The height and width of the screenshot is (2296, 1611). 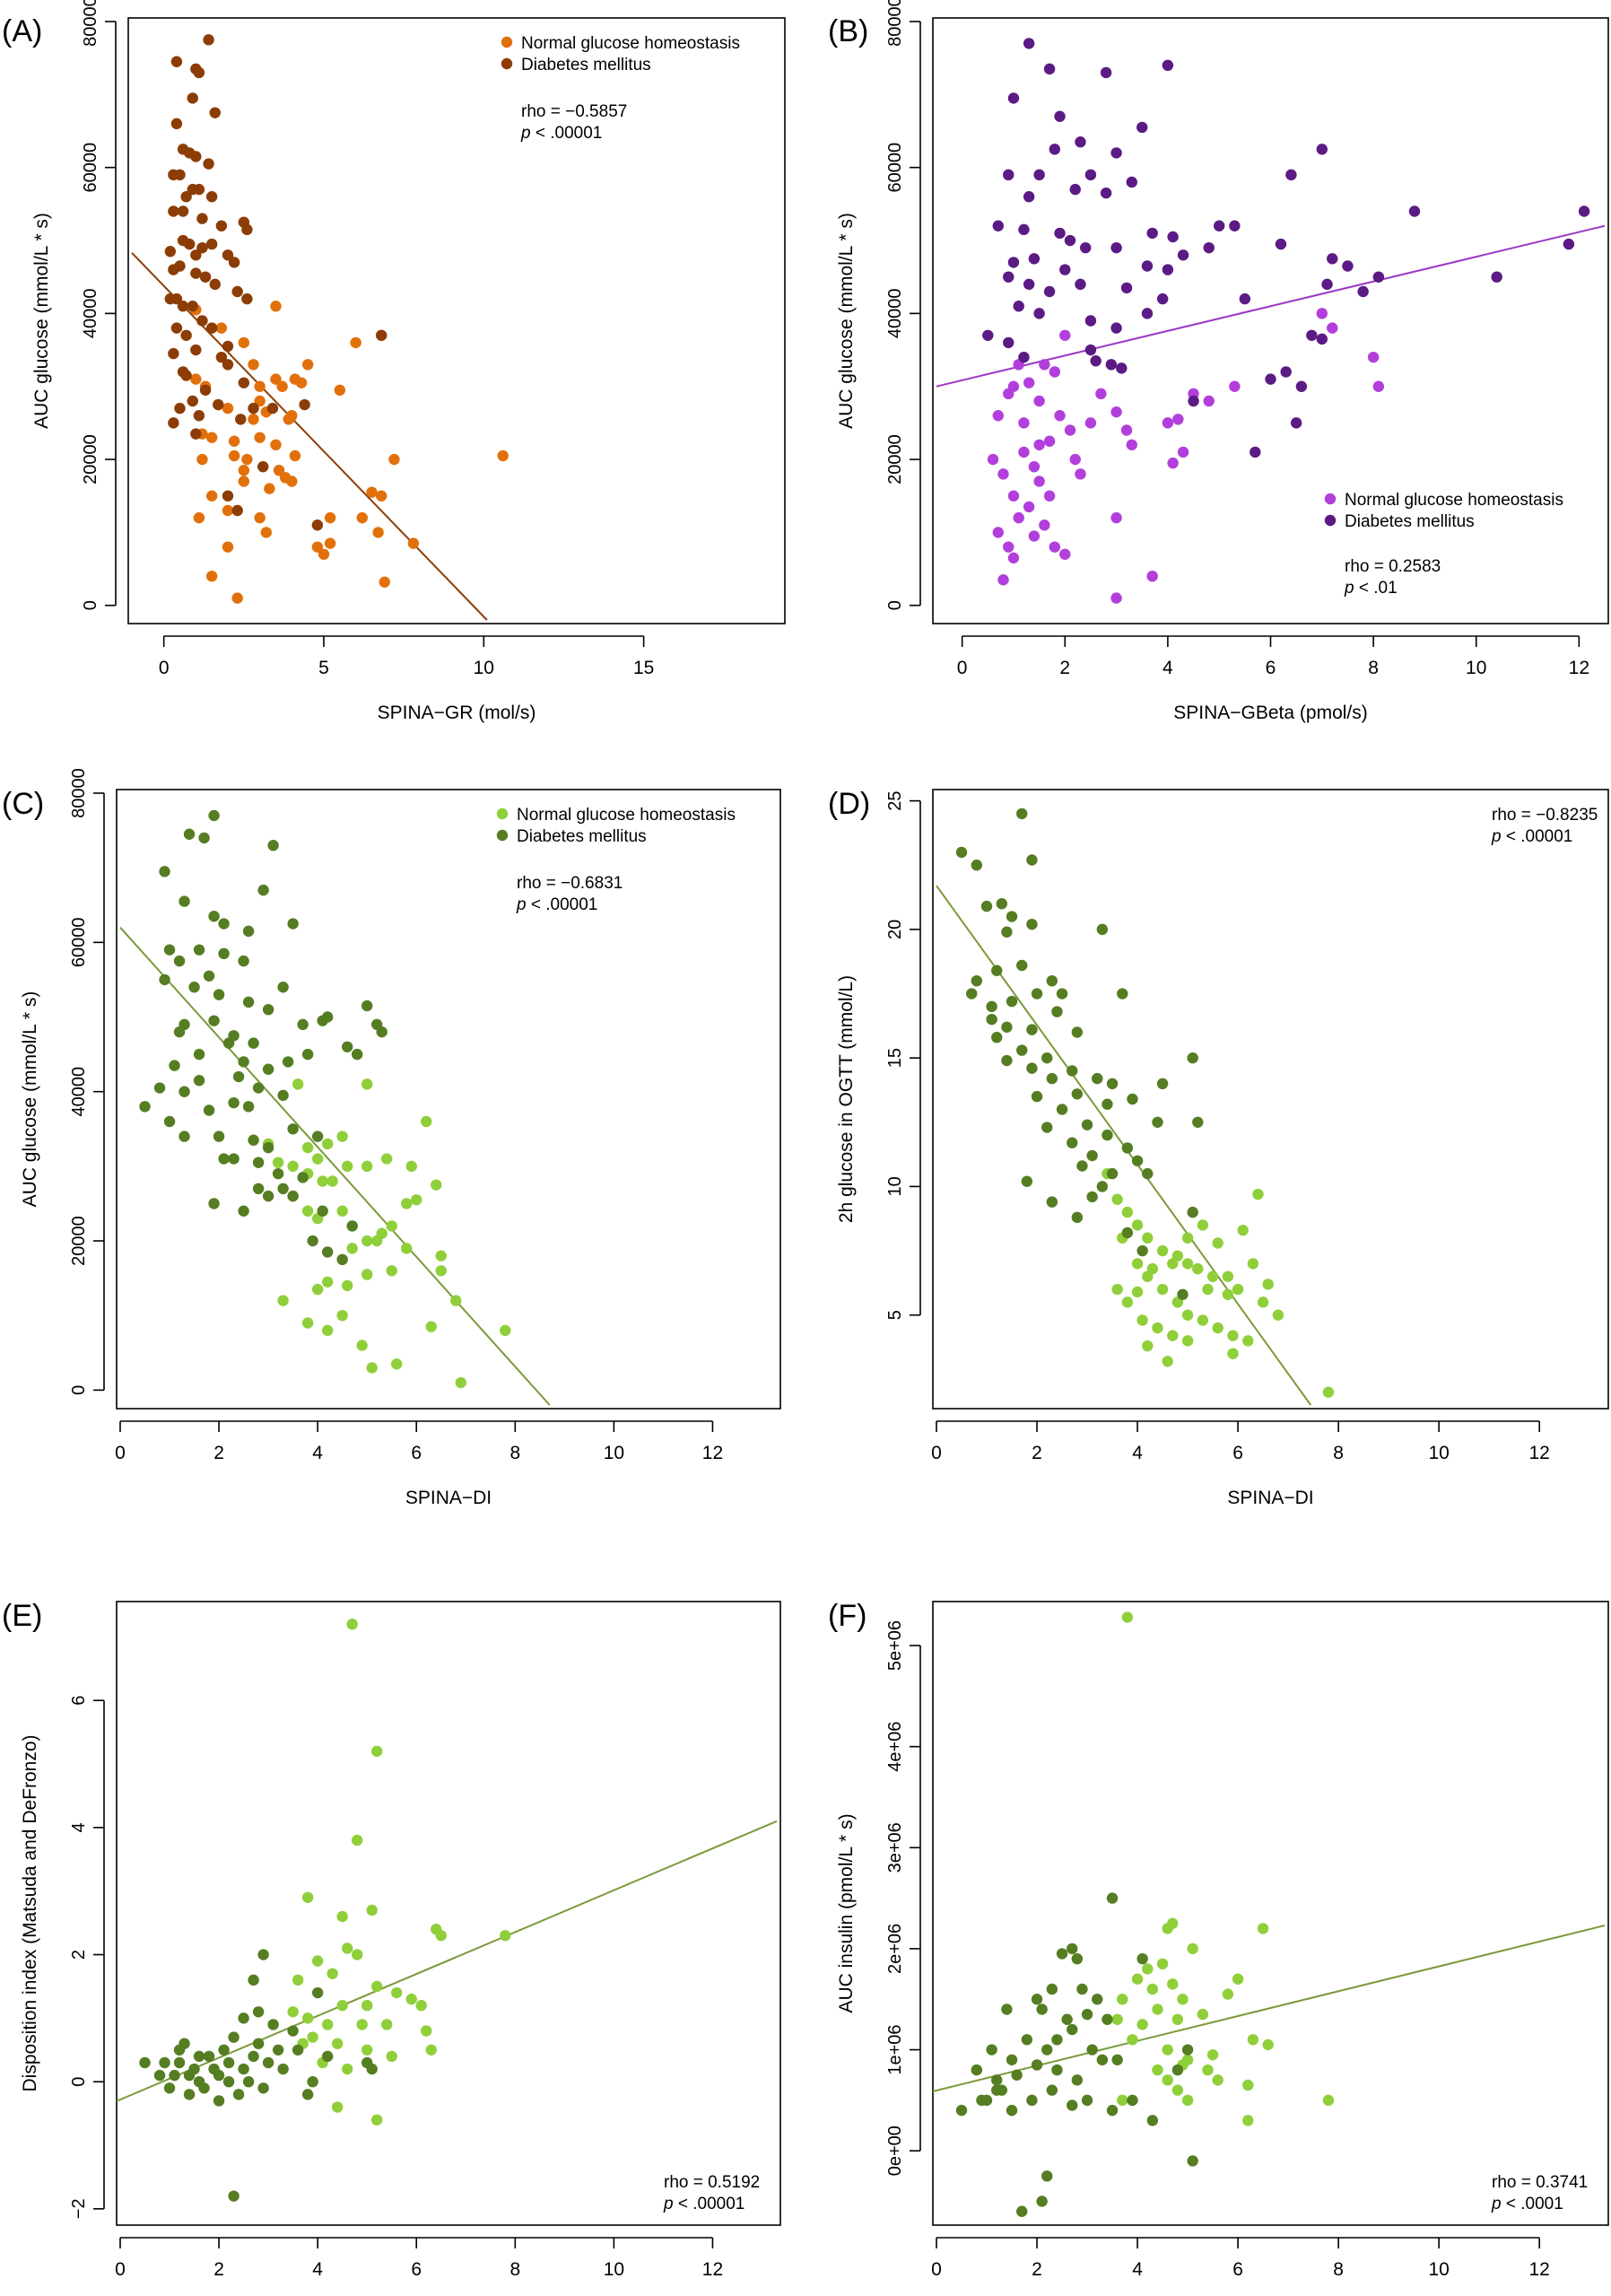 I want to click on panel-label: (F), so click(x=847, y=1616).